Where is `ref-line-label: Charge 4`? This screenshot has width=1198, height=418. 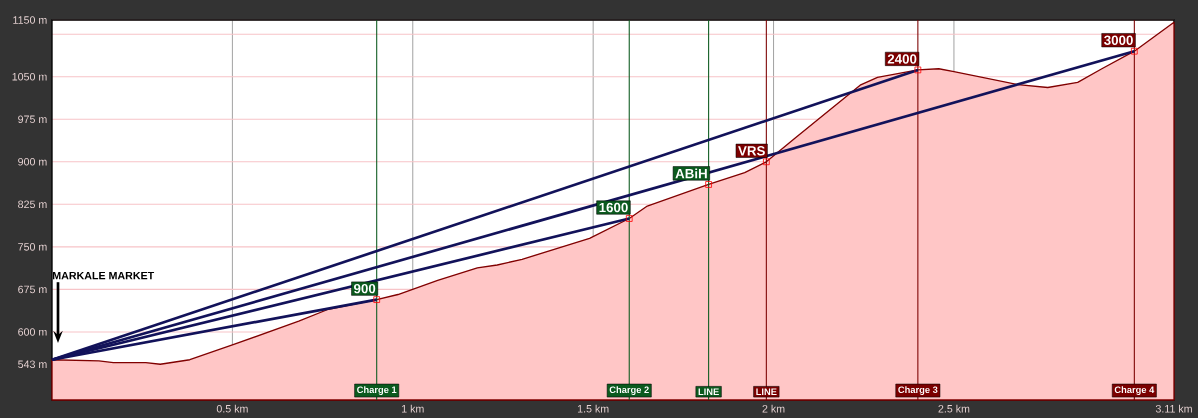 ref-line-label: Charge 4 is located at coordinates (1134, 390).